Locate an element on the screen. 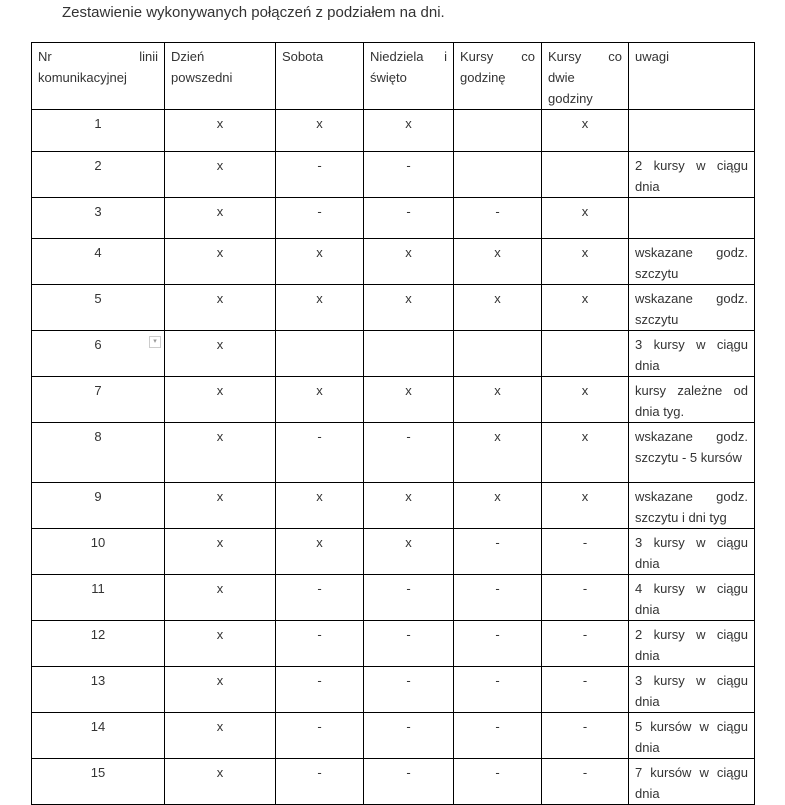 This screenshot has width=785, height=805. cell-line-number: 8 is located at coordinates (98, 452).